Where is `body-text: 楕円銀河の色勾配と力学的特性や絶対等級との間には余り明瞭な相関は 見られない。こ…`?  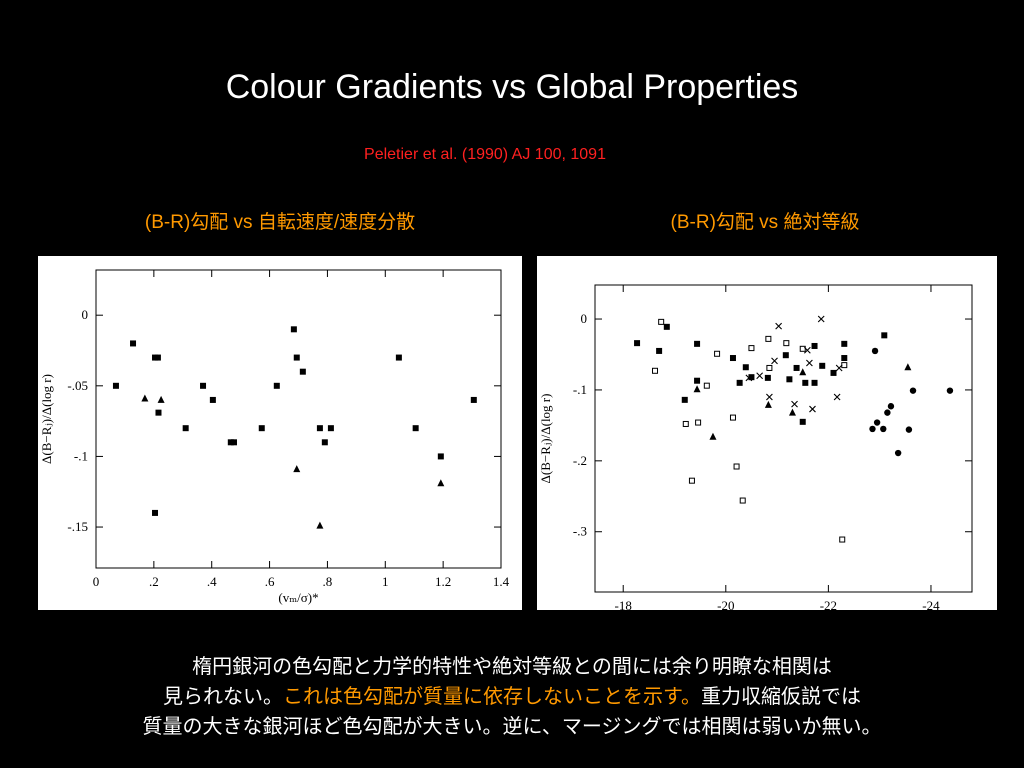
body-text: 楕円銀河の色勾配と力学的特性や絶対等級との間には余り明瞭な相関は 見られない。こ… is located at coordinates (512, 697).